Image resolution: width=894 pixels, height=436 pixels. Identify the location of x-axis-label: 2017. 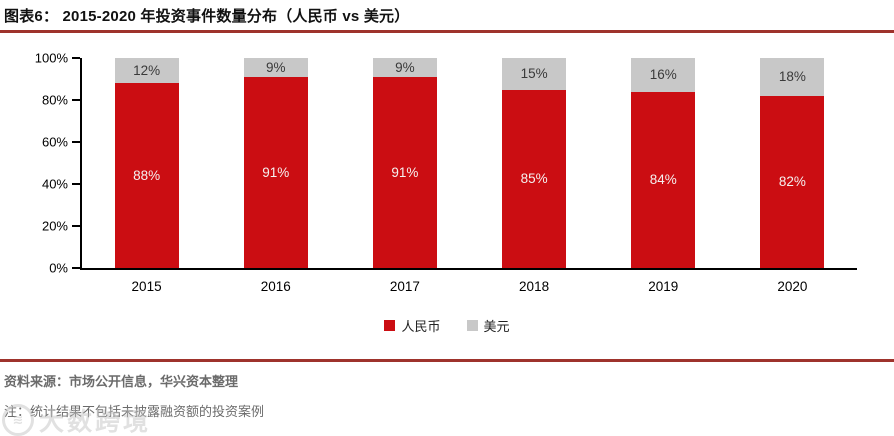
(404, 286).